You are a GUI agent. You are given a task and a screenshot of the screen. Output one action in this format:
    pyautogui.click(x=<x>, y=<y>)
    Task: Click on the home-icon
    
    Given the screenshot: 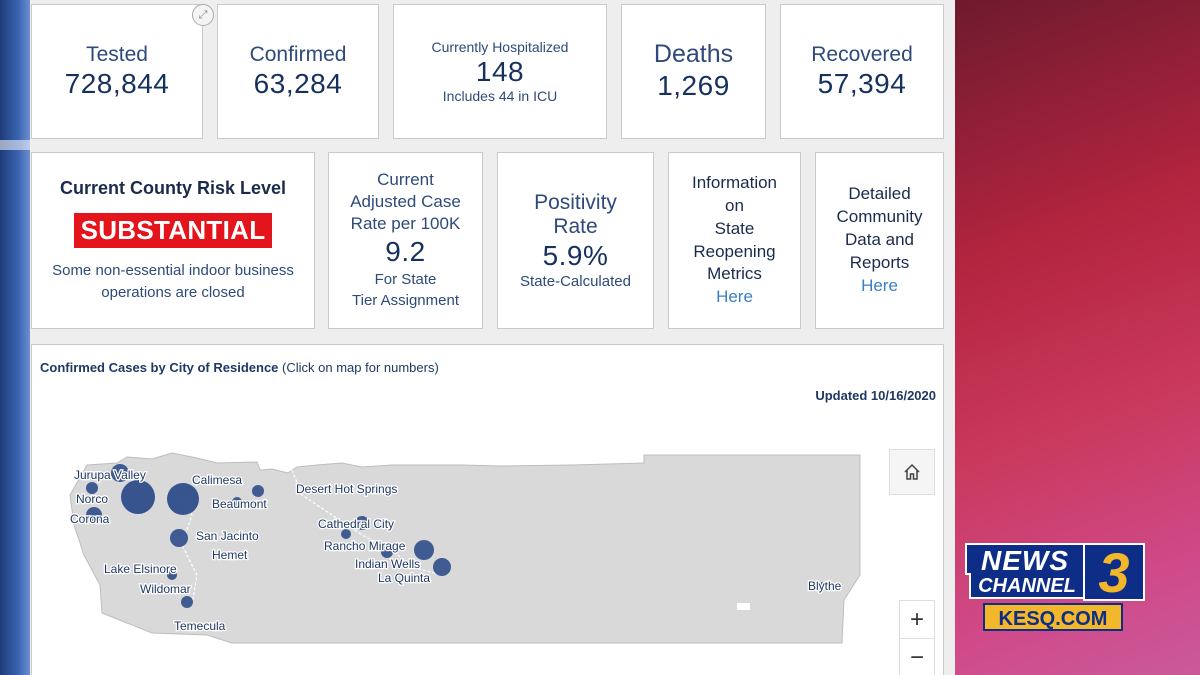 What is the action you would take?
    pyautogui.click(x=912, y=471)
    